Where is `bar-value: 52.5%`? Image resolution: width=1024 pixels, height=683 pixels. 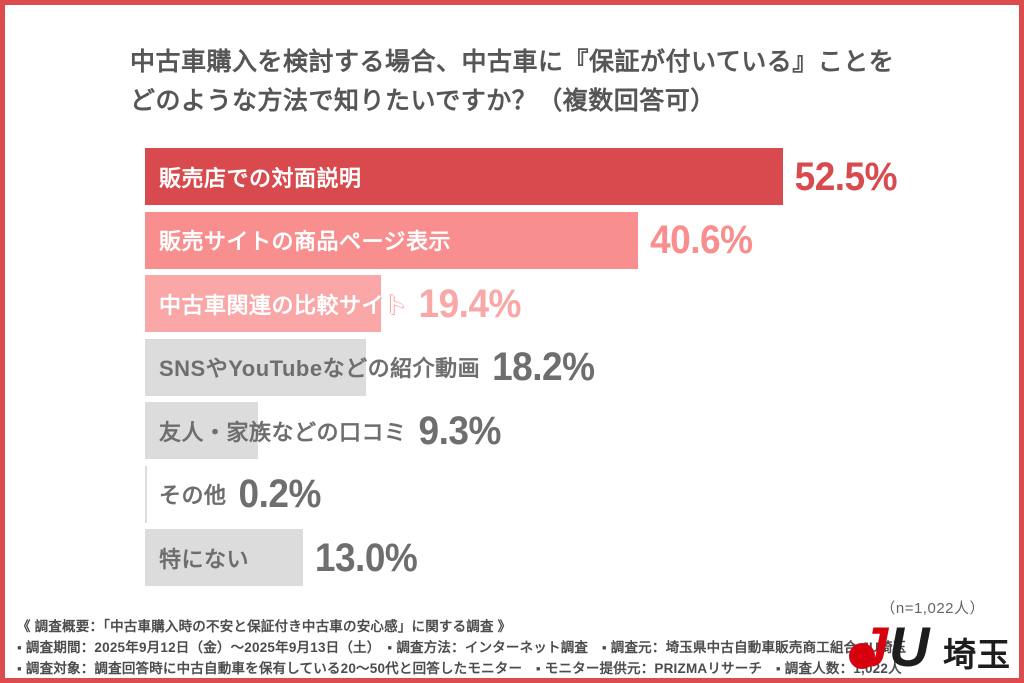 bar-value: 52.5% is located at coordinates (846, 176).